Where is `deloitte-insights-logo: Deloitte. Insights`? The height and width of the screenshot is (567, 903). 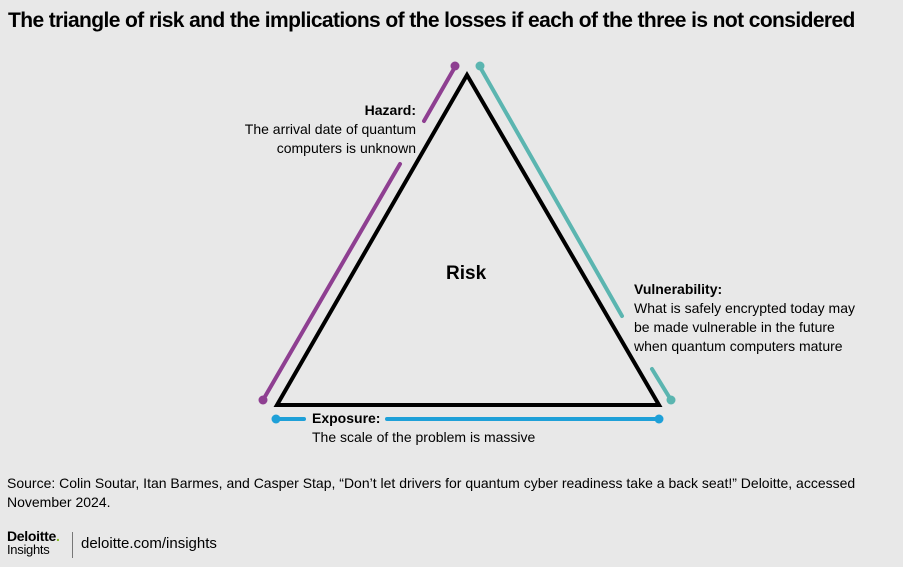 deloitte-insights-logo: Deloitte. Insights is located at coordinates (33, 542).